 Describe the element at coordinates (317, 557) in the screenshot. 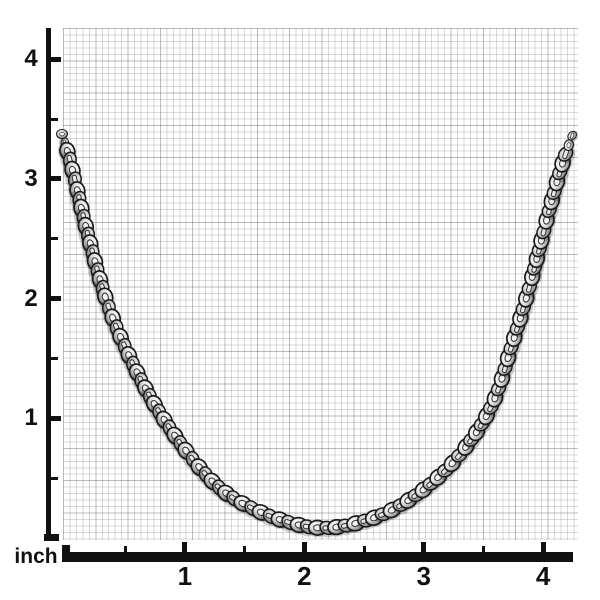

I see `horizontal-ruler-bar` at that location.